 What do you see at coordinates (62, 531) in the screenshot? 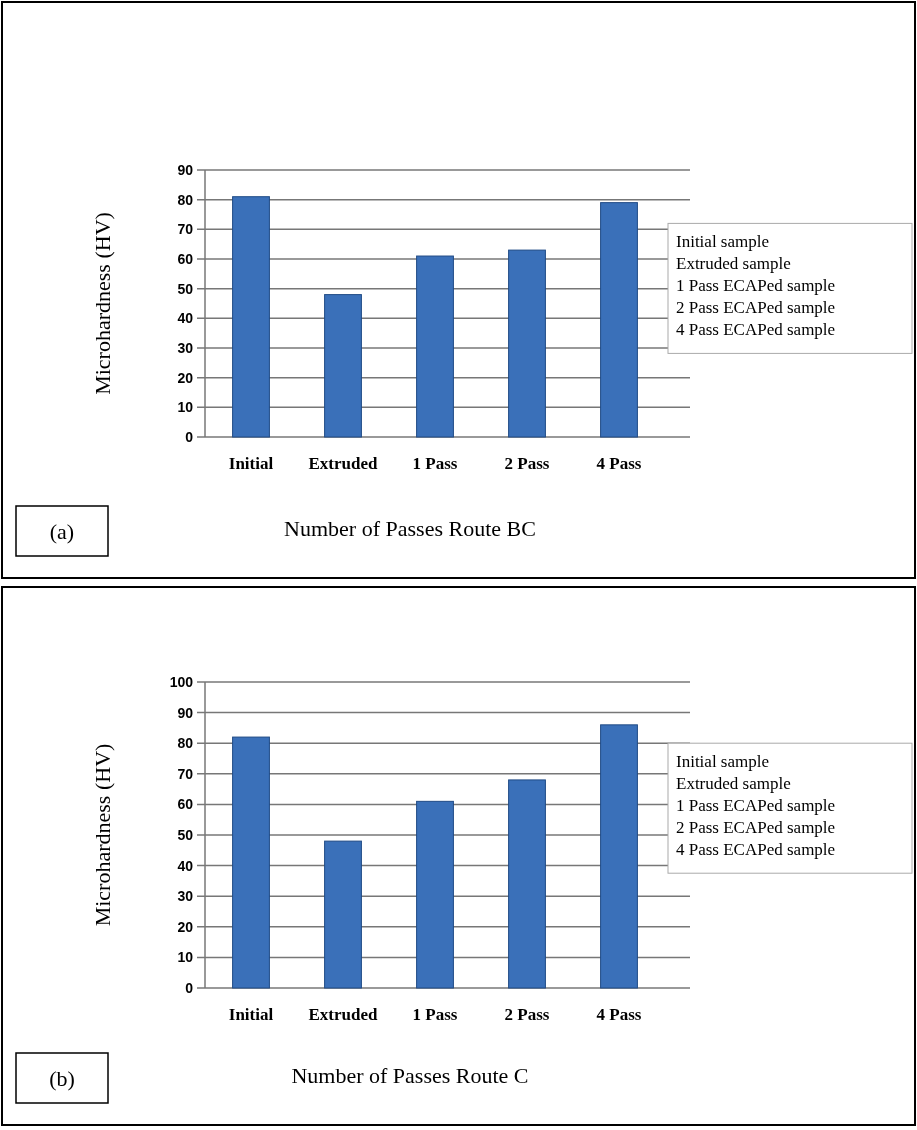
I see `text: (a)` at bounding box center [62, 531].